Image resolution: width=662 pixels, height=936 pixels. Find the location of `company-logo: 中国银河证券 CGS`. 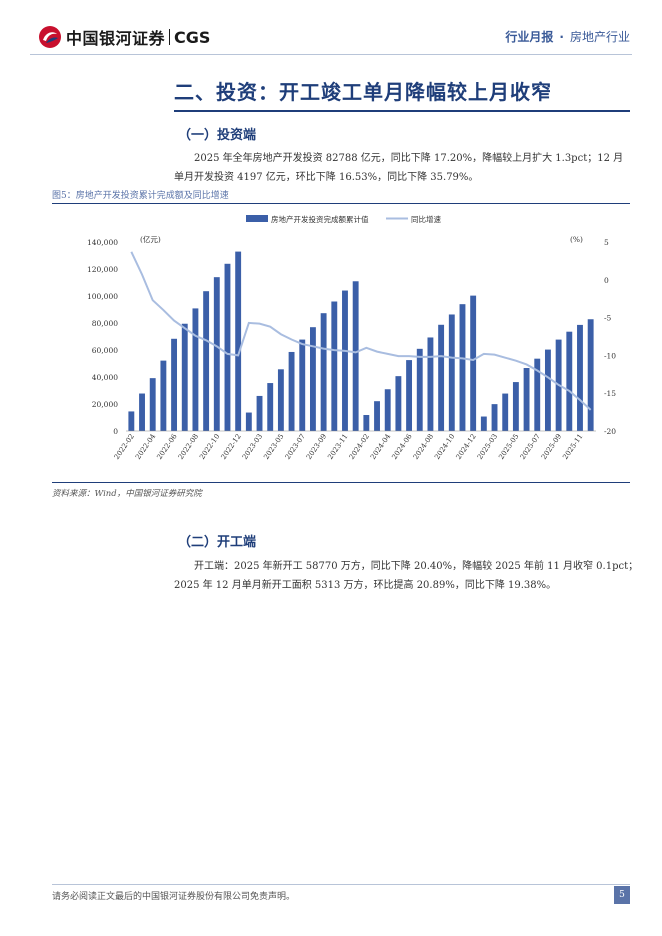

company-logo: 中国银河证券 CGS is located at coordinates (124, 37).